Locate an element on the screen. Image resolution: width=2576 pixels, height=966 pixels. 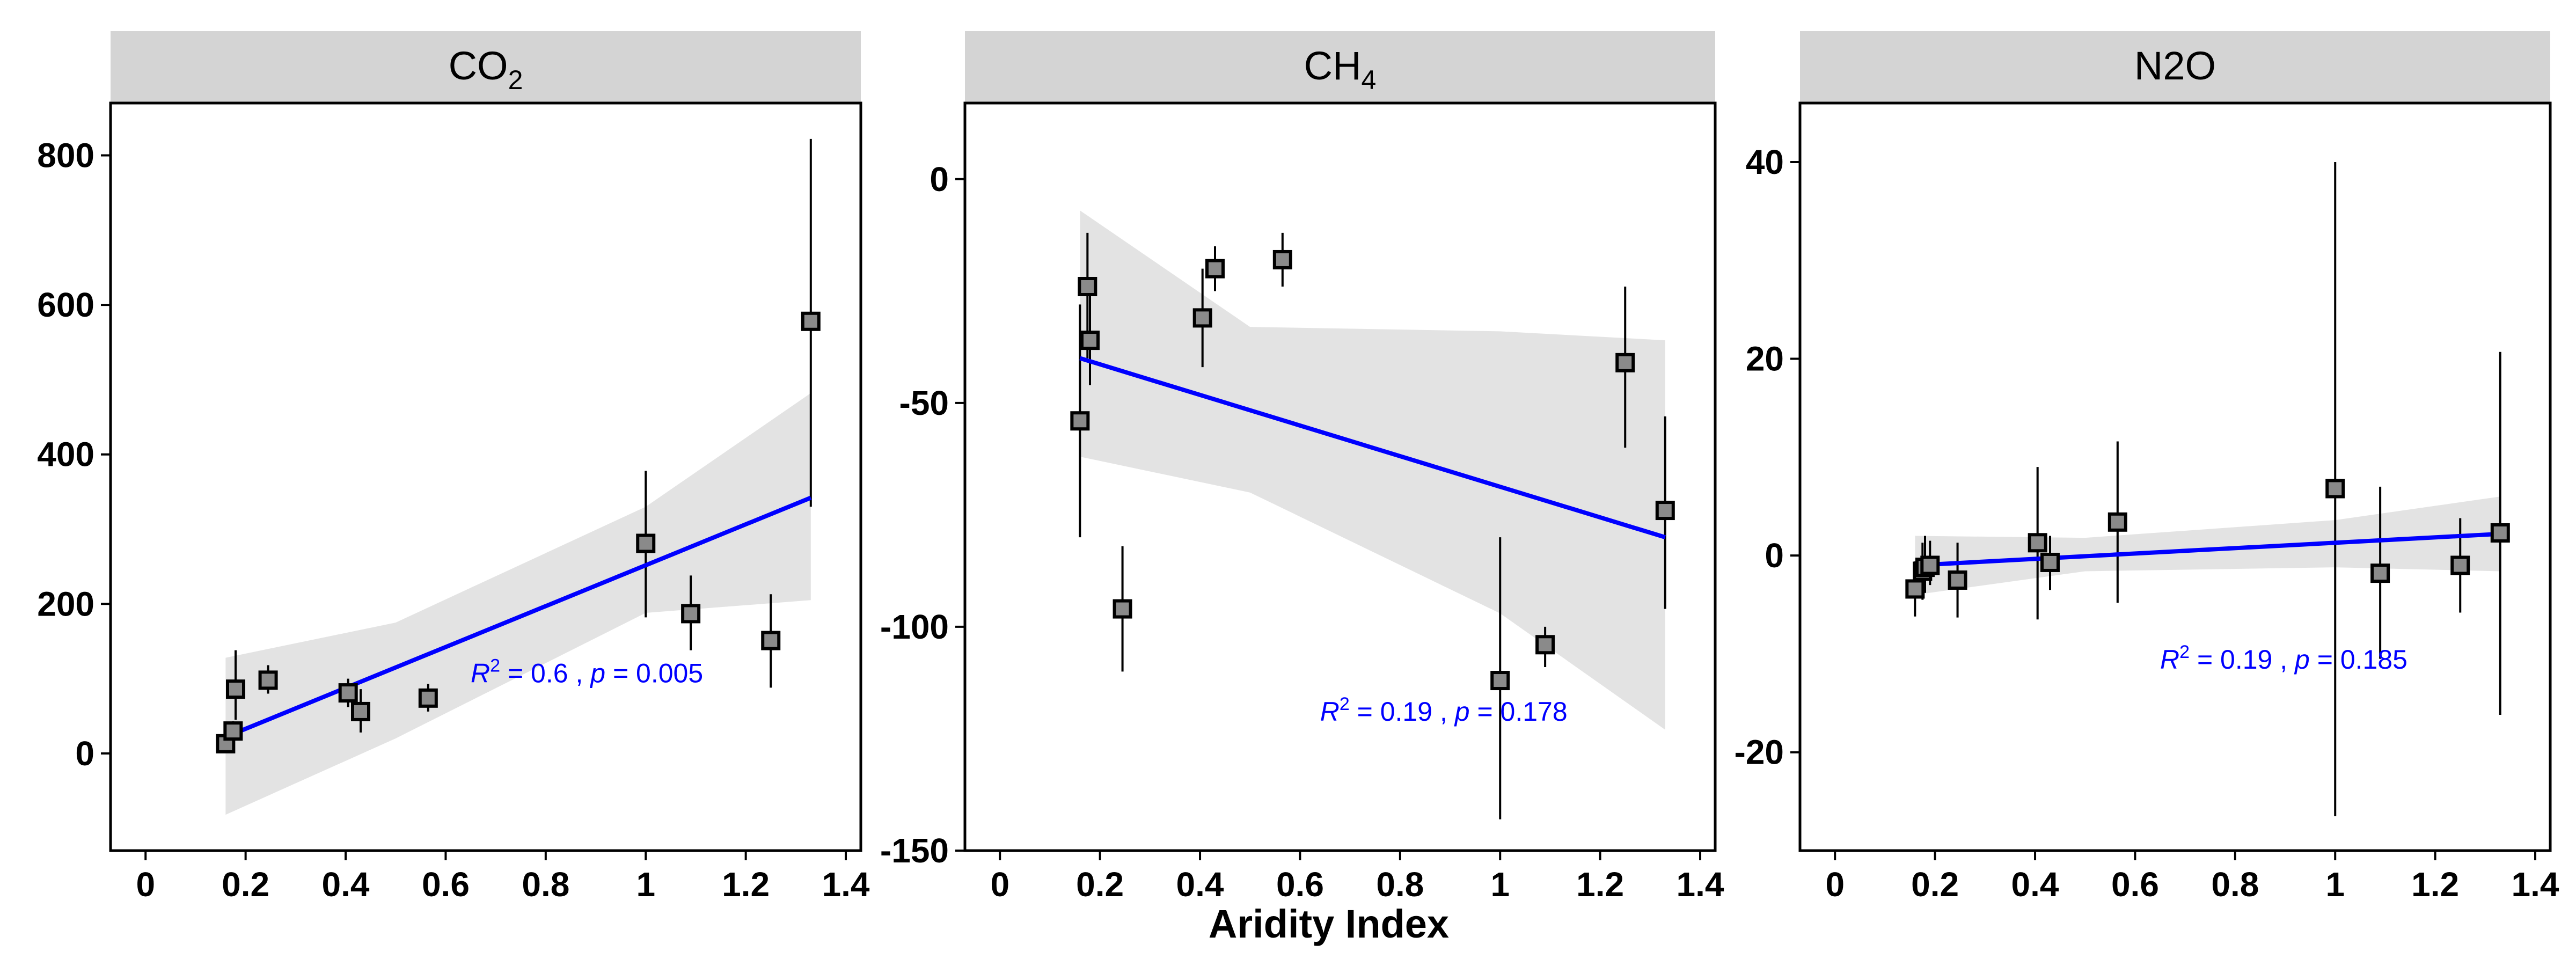
y-tick-label: 600 is located at coordinates (65, 305).